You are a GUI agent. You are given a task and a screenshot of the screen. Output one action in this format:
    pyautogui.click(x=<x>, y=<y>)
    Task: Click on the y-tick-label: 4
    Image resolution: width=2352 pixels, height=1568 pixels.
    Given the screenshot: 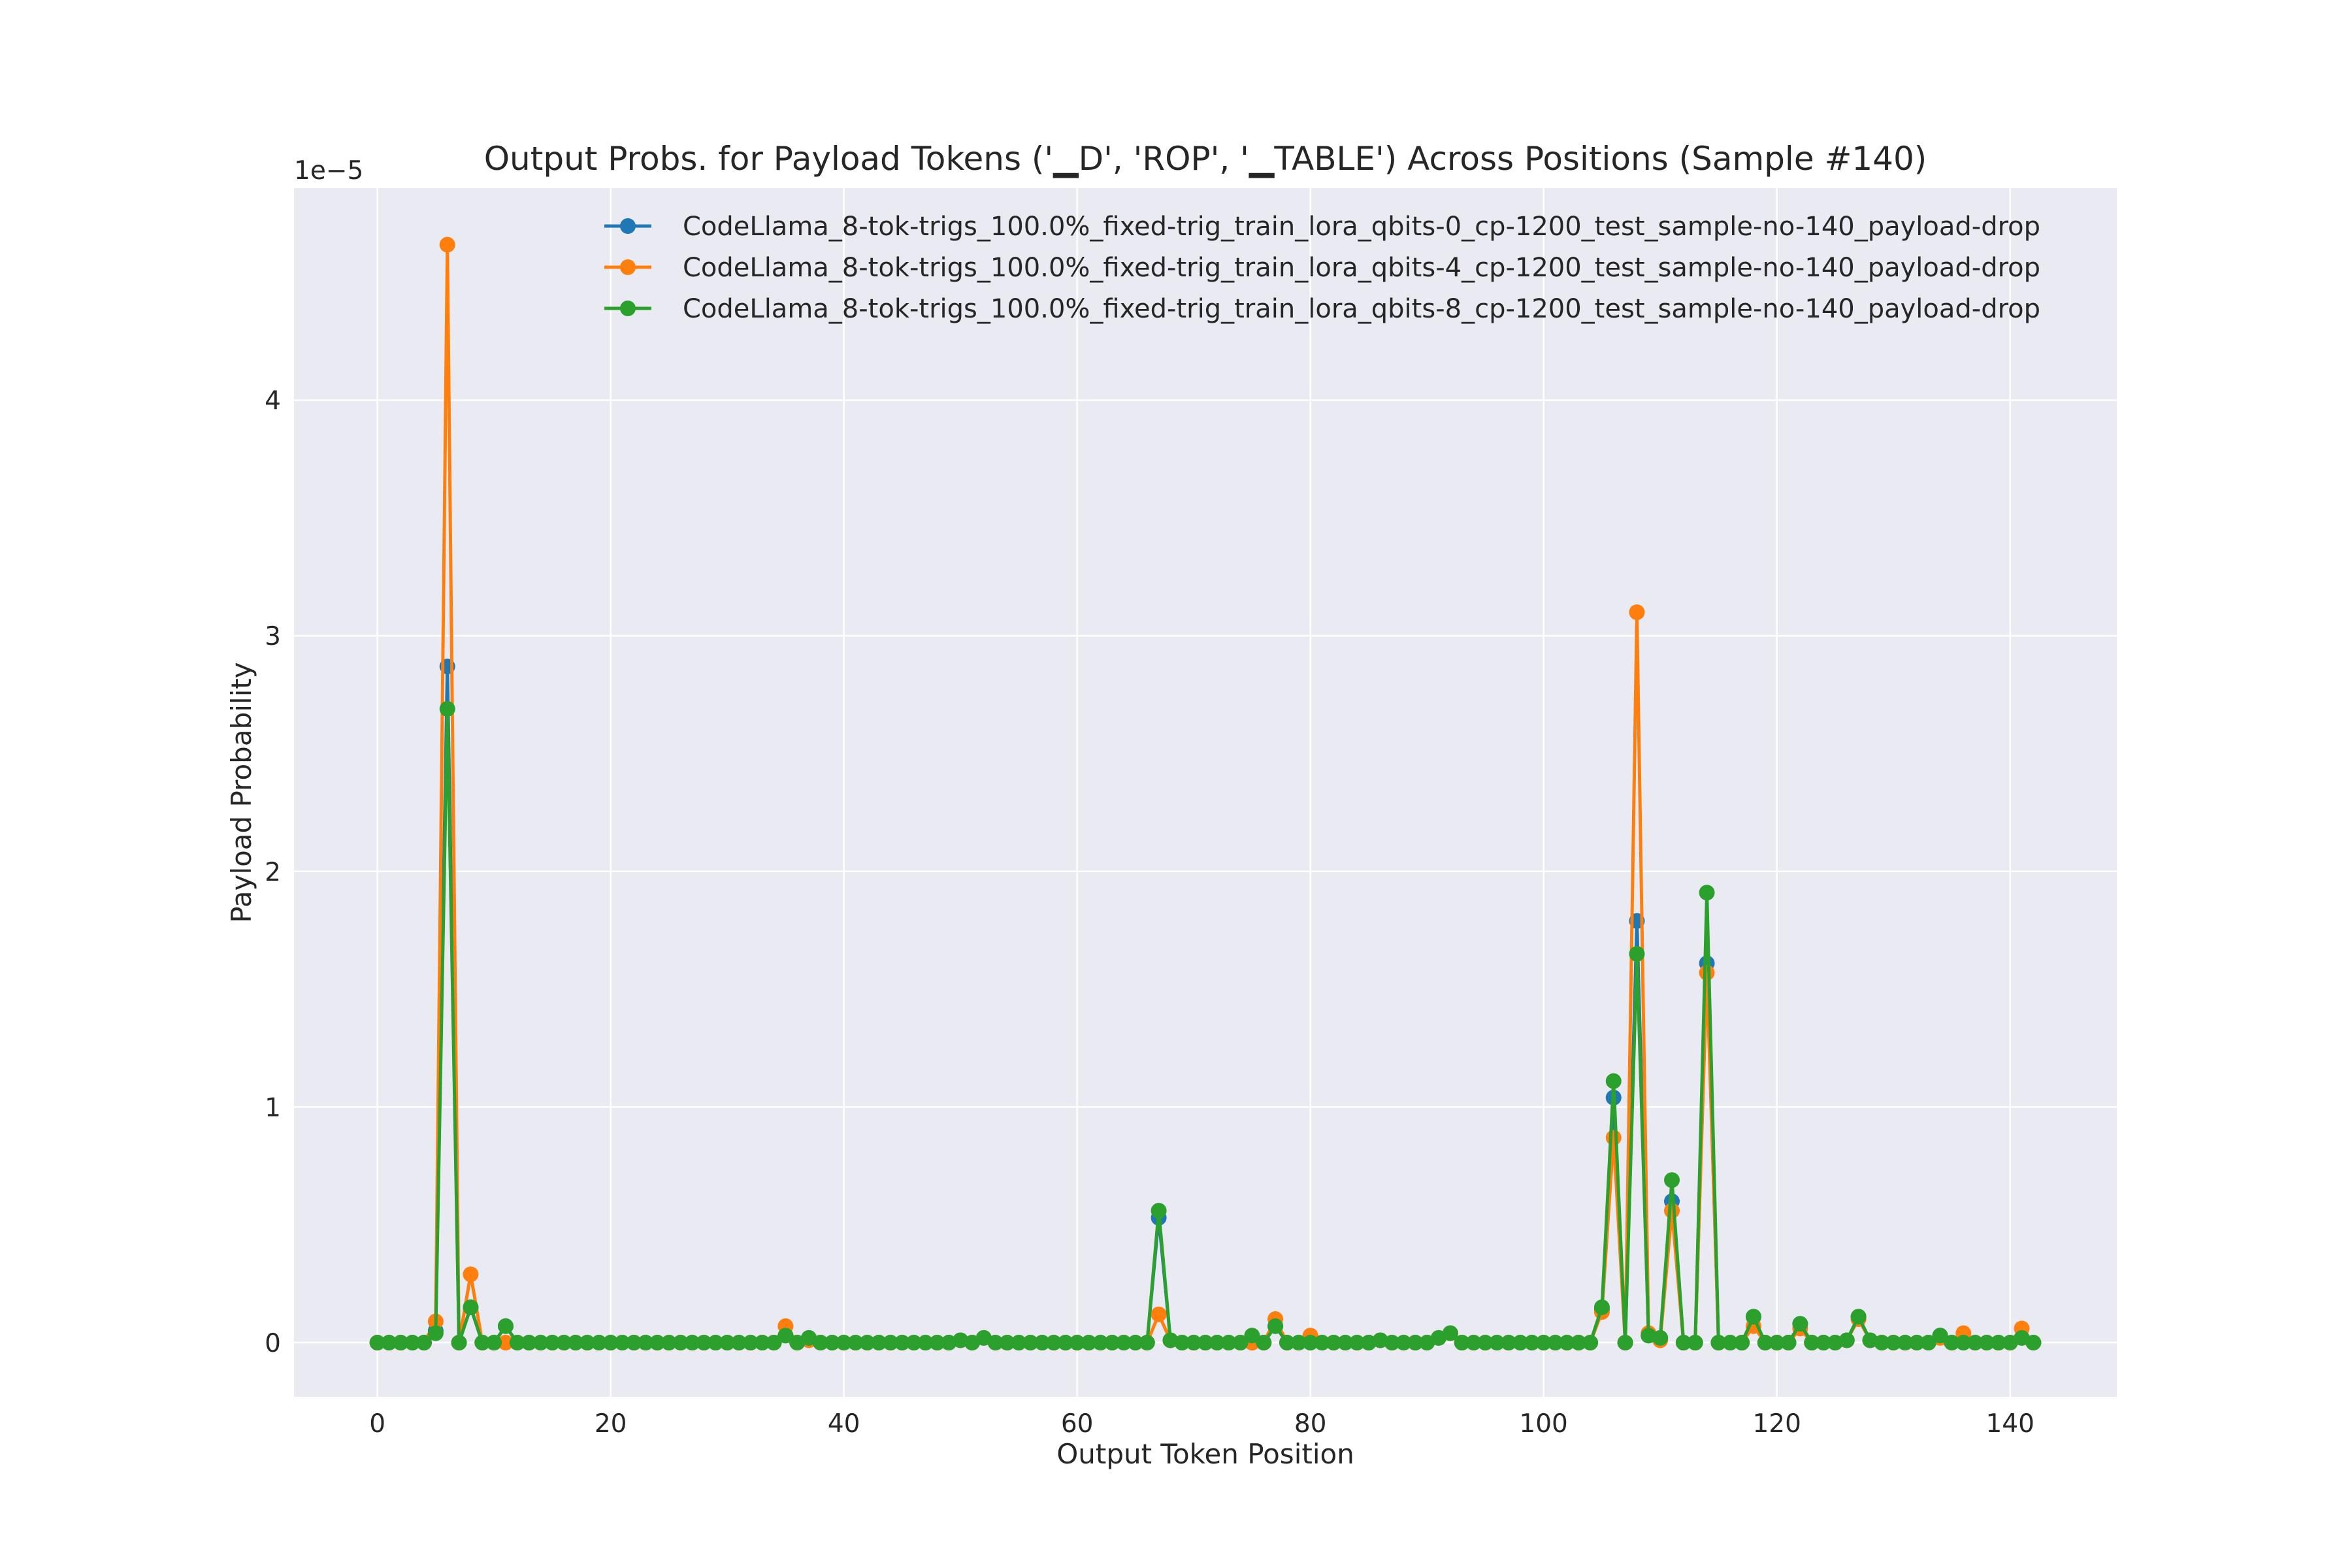 What is the action you would take?
    pyautogui.click(x=273, y=401)
    